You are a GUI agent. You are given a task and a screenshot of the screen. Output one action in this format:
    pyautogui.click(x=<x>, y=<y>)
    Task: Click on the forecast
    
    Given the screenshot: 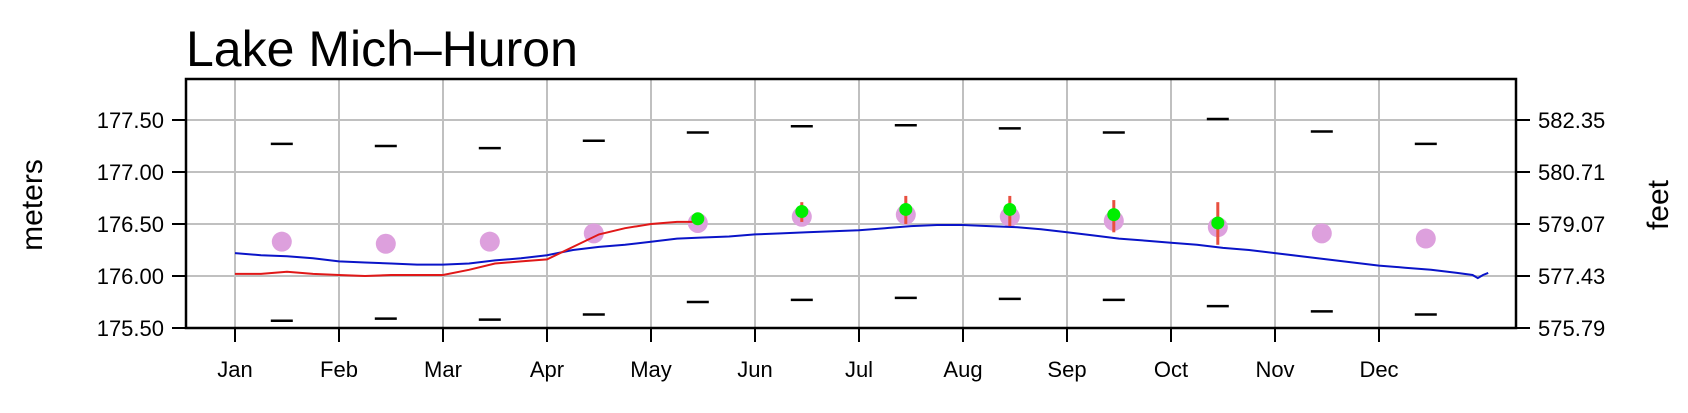 What is the action you would take?
    pyautogui.click(x=958, y=220)
    